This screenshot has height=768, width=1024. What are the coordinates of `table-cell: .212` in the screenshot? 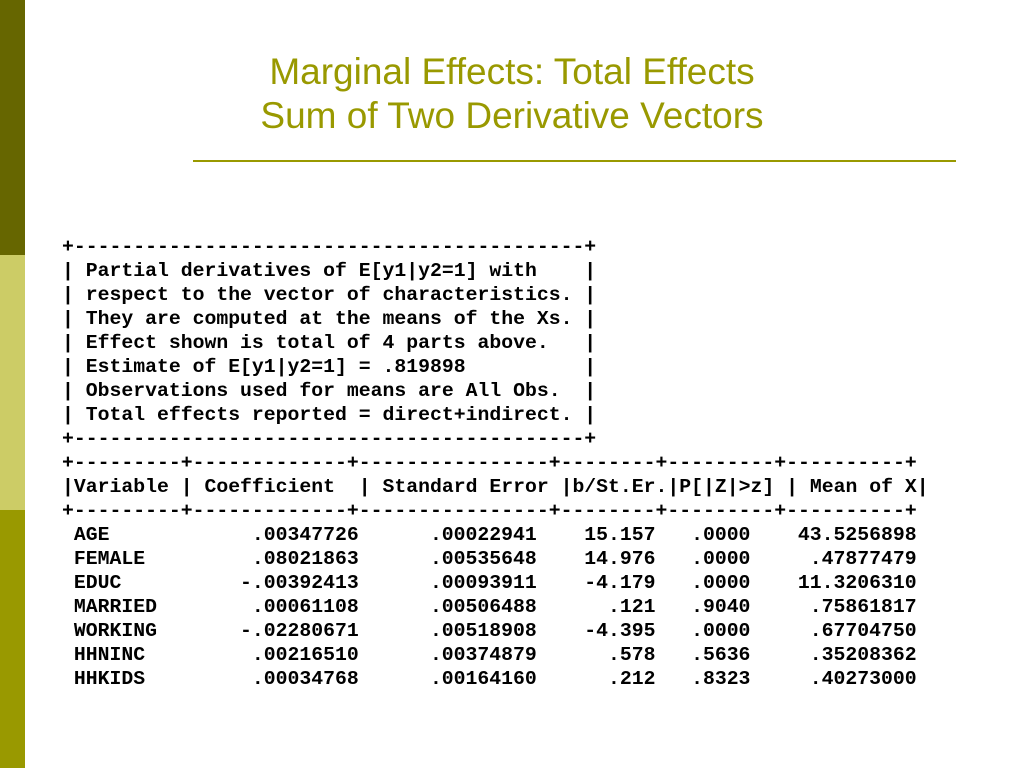 It's located at (632, 679).